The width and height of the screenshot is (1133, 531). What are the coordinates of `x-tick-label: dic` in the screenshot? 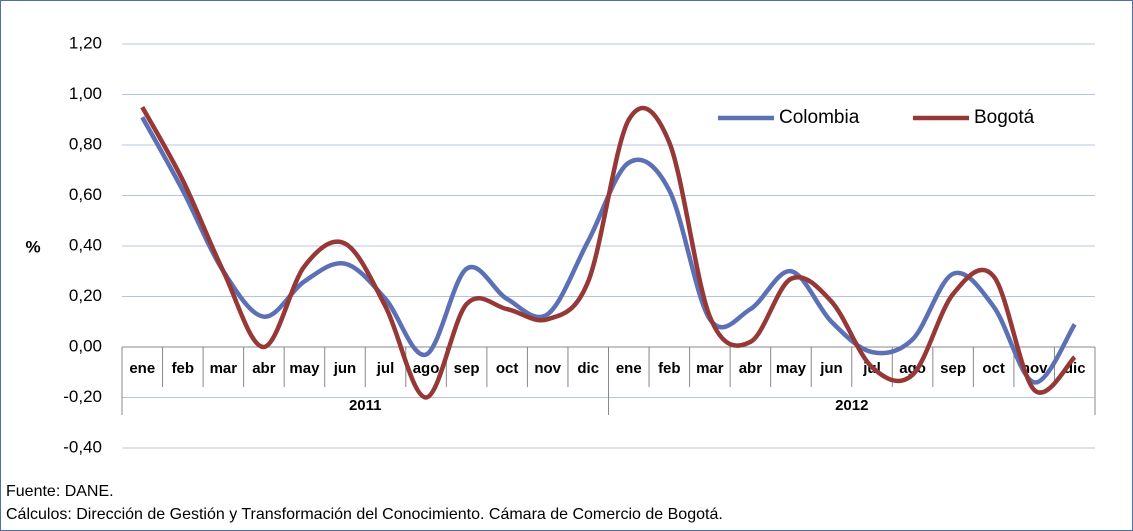 It's located at (588, 368).